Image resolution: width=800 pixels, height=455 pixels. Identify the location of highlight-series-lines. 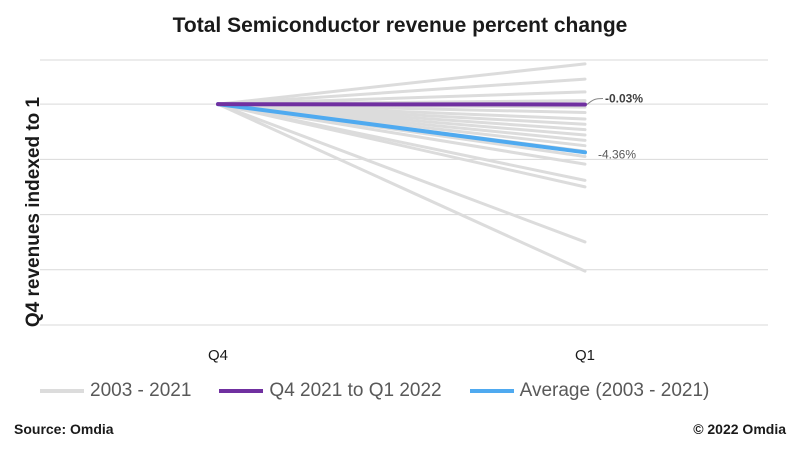
(401, 128).